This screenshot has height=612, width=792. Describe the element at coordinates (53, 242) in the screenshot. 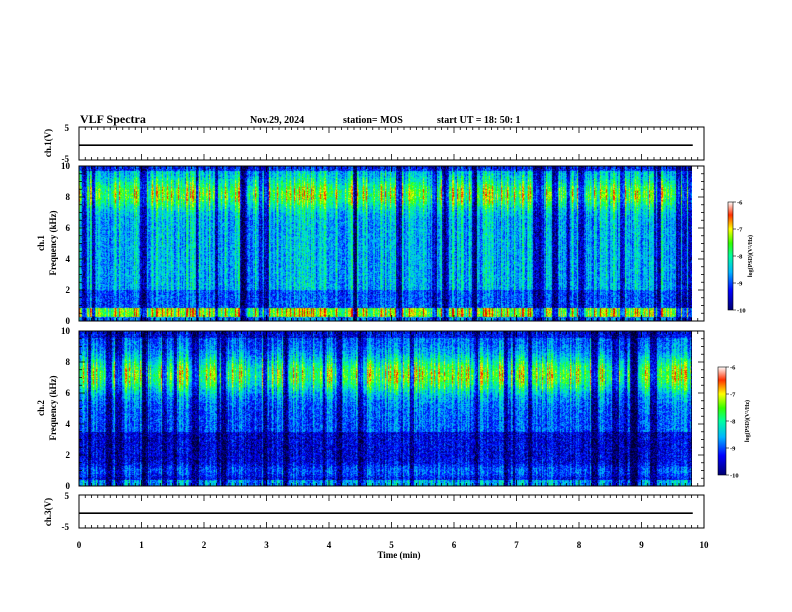

I see `ch1-spectrogram-ylabel: Frequency (kHz)` at that location.